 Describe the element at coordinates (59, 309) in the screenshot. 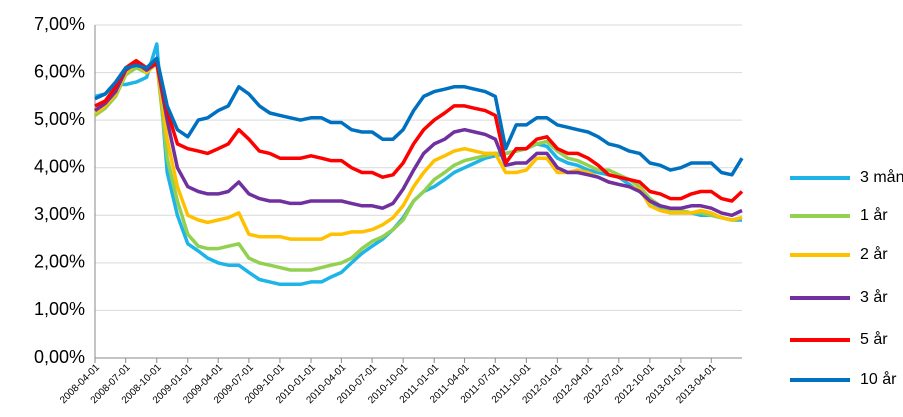

I see `y-tick-label: 1,00%` at that location.